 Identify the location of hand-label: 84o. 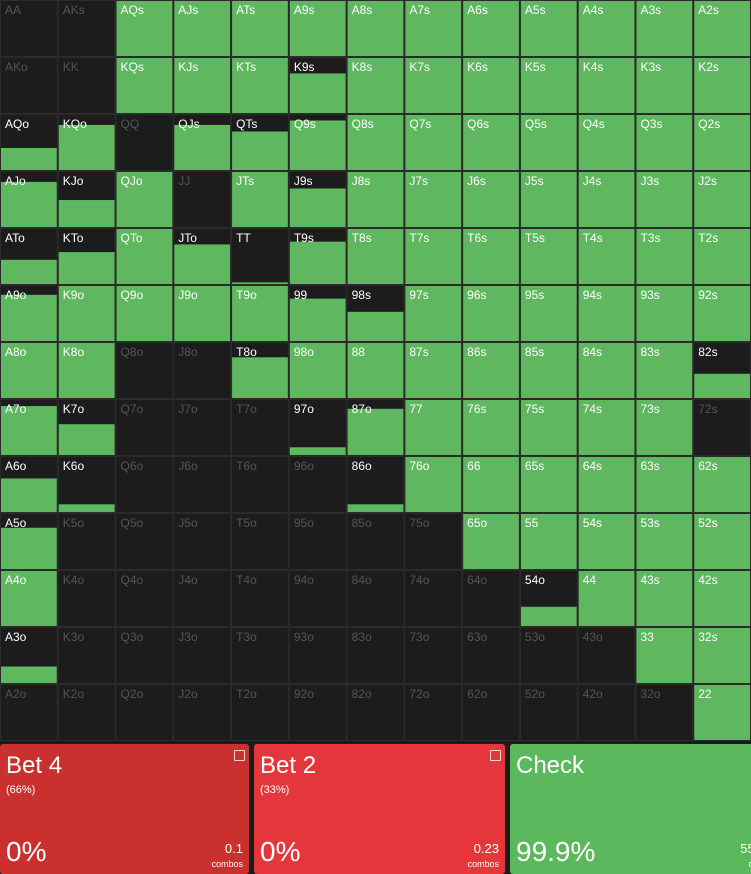
(362, 580).